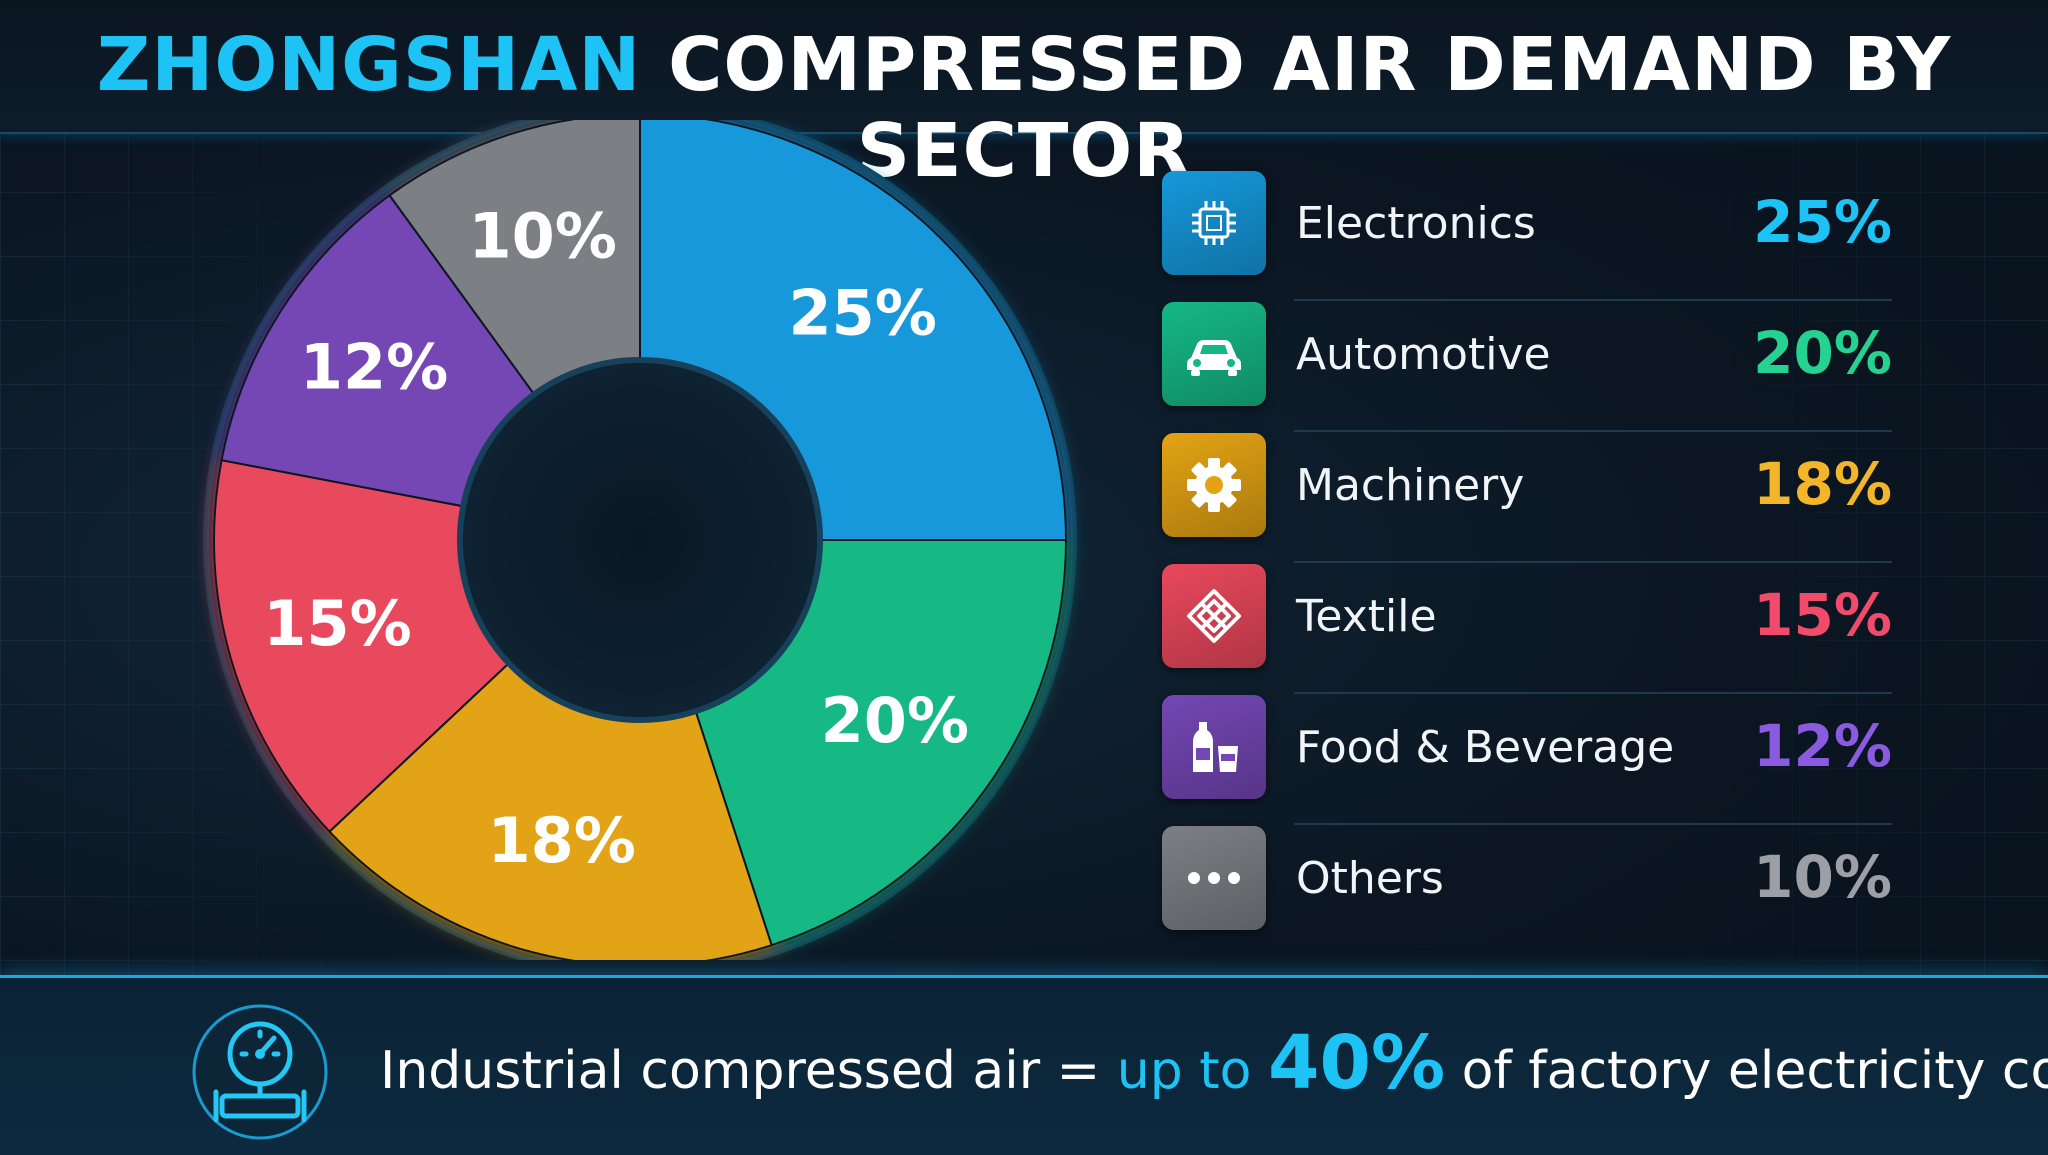 The image size is (2048, 1155). I want to click on legend-label-textile: Textile, so click(1366, 616).